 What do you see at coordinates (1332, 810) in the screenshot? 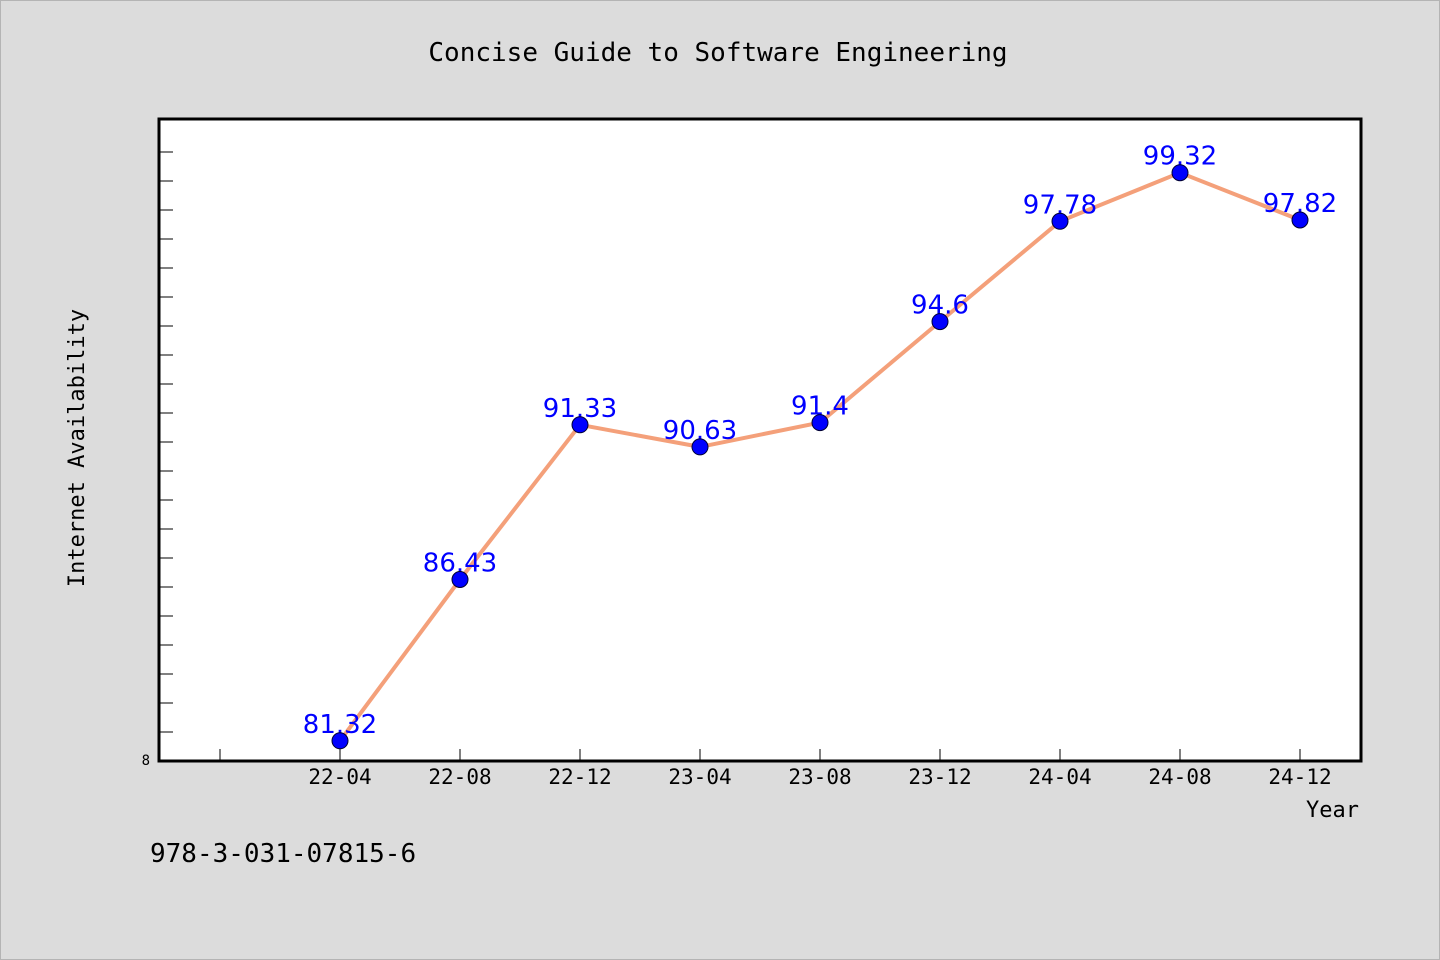
I see `x-axis-label: Year` at bounding box center [1332, 810].